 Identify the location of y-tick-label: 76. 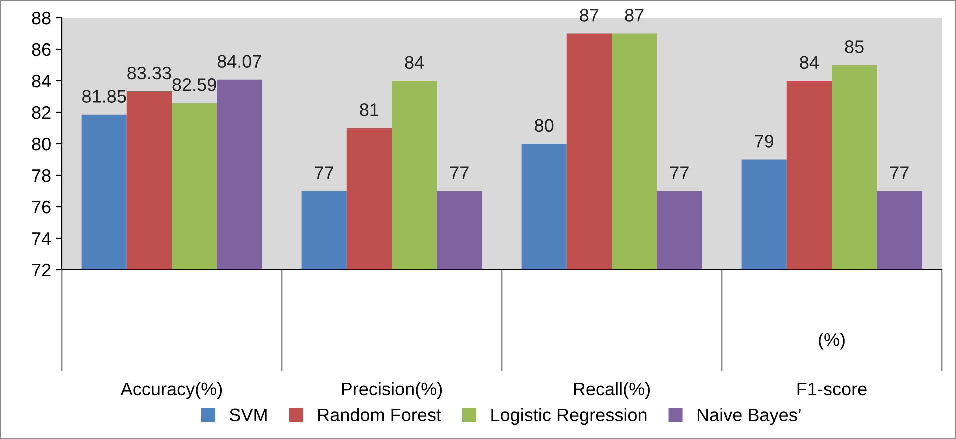
(41, 207).